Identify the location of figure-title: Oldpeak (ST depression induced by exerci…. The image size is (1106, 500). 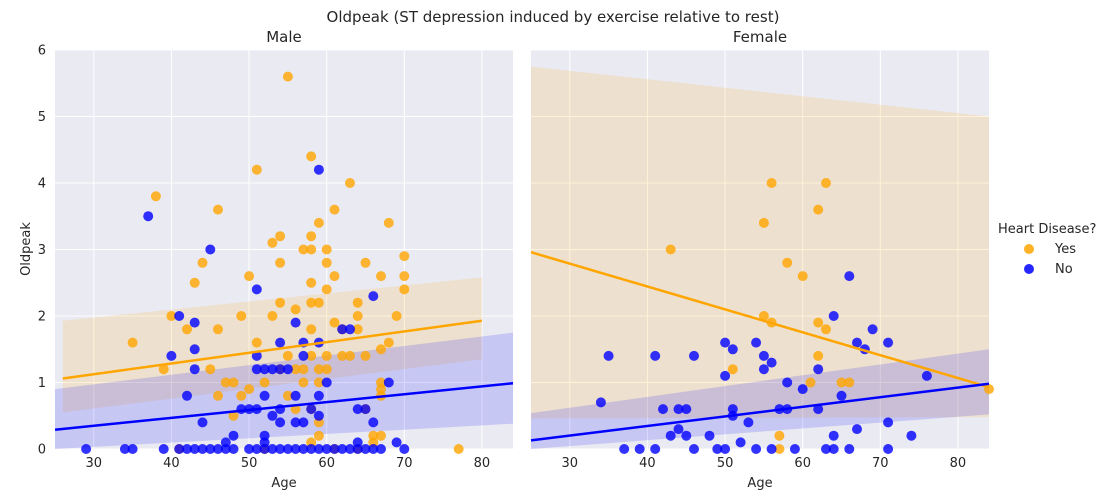
(553, 17).